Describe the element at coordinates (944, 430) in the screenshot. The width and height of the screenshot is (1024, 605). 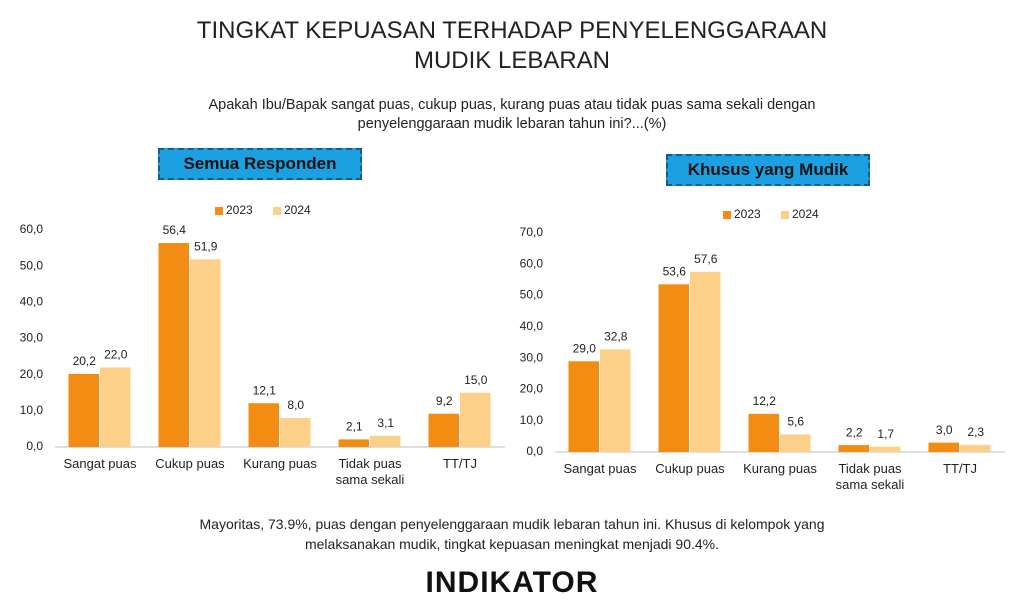
I see `value-label: 3,0` at that location.